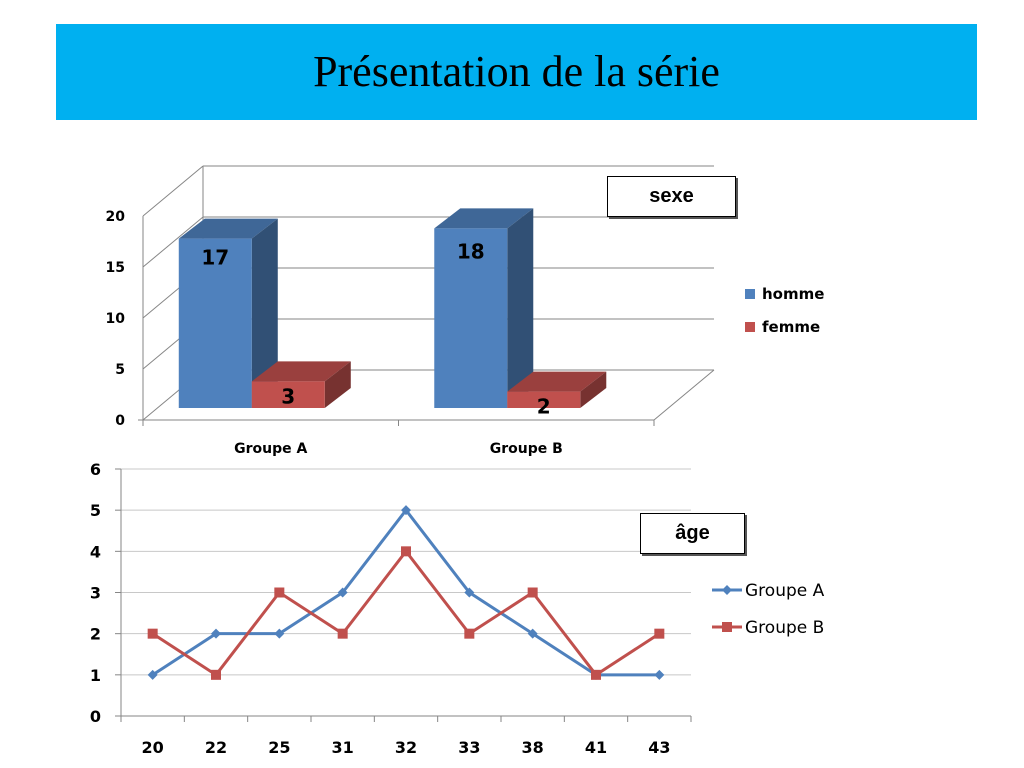 The image size is (1024, 768). What do you see at coordinates (116, 319) in the screenshot?
I see `bar-y-tick-label: 10` at bounding box center [116, 319].